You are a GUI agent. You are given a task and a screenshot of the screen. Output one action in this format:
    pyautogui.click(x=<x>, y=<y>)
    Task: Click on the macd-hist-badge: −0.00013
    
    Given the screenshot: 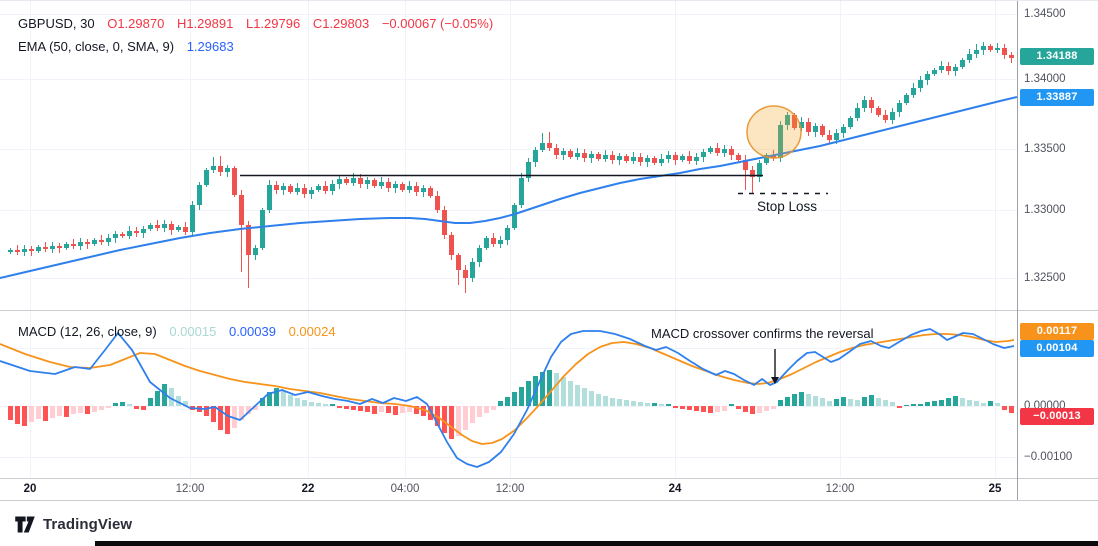 What is the action you would take?
    pyautogui.click(x=1057, y=416)
    